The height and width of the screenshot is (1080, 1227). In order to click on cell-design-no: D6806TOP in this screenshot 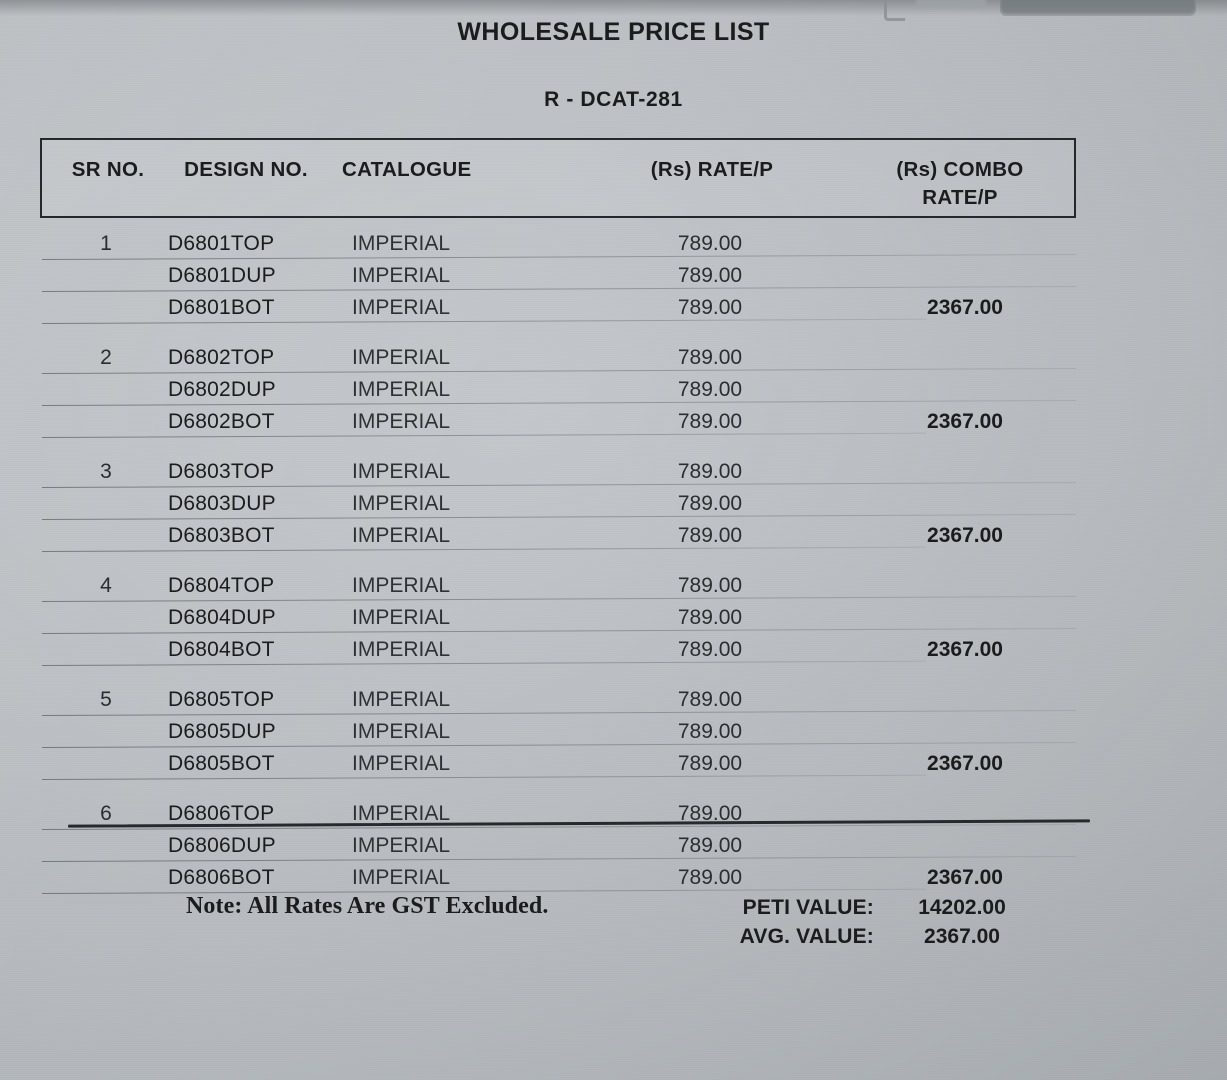, I will do `click(221, 813)`.